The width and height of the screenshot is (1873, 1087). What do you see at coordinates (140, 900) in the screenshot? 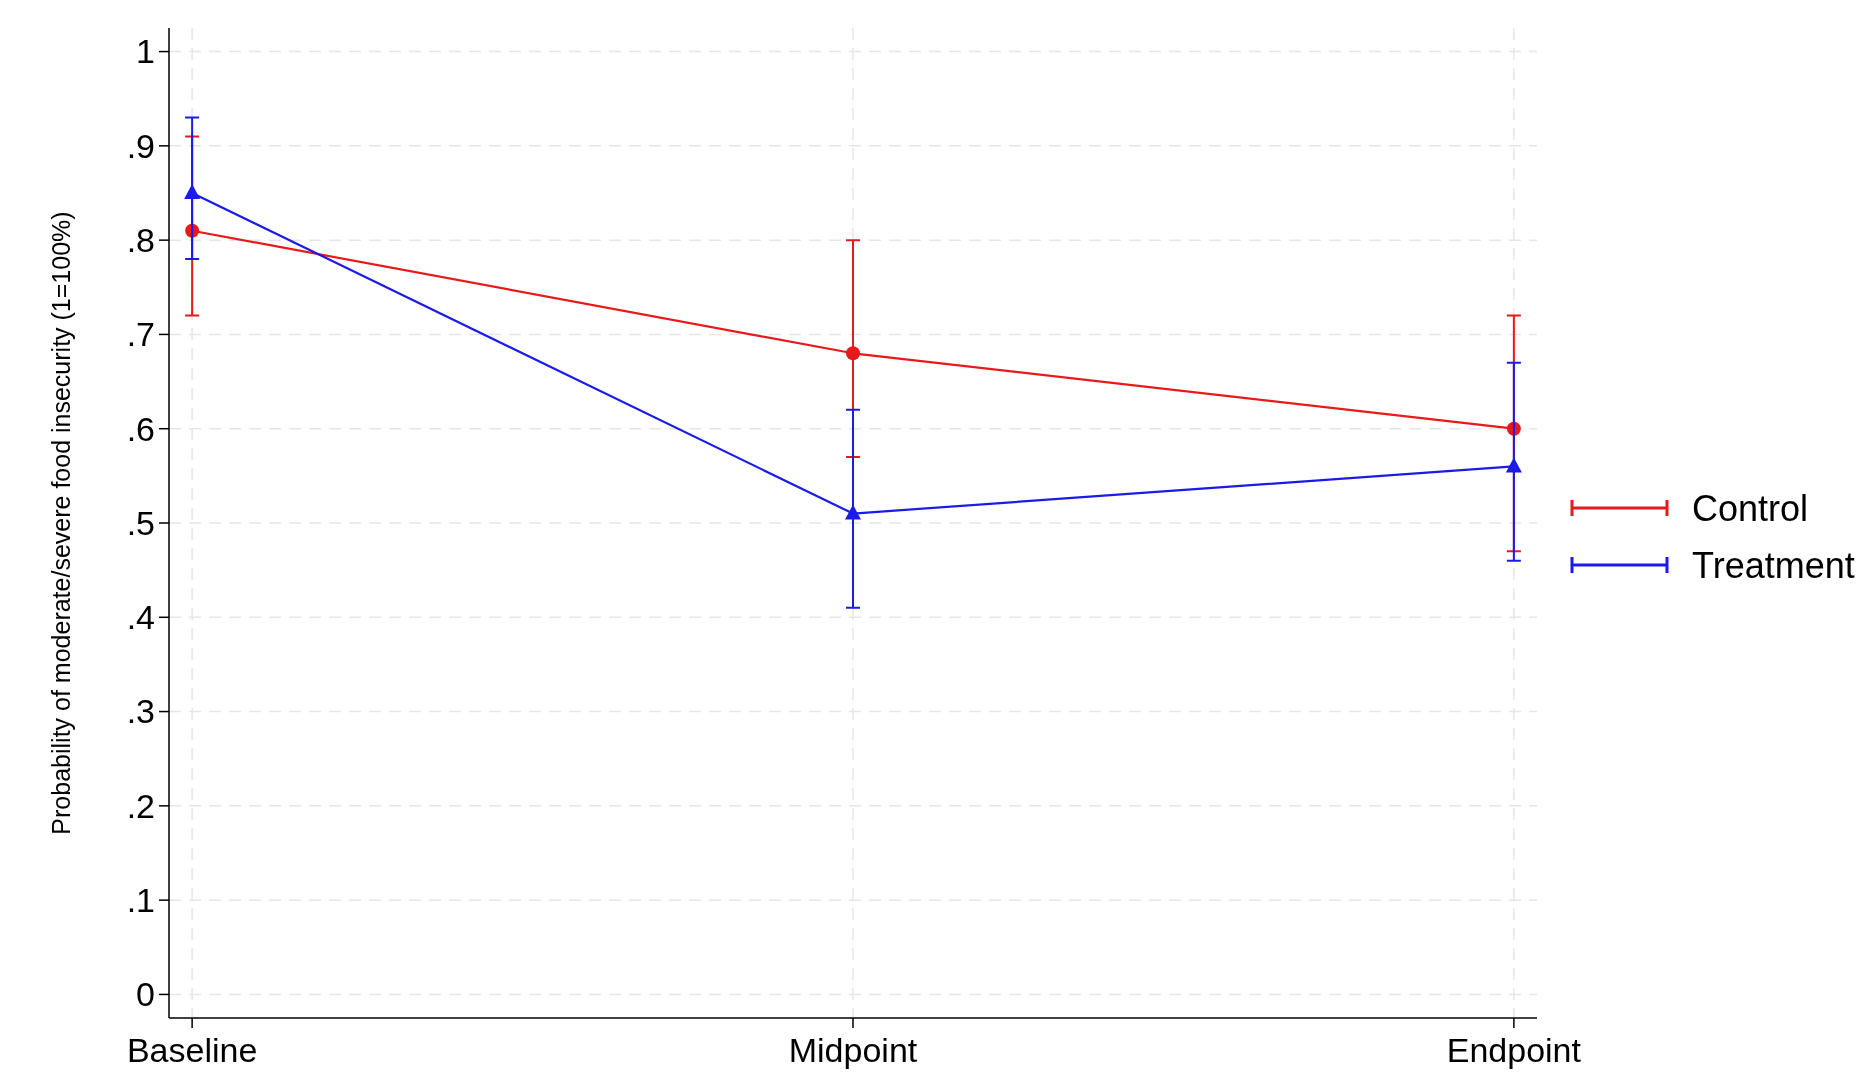
I see `y-tick-label: .1` at bounding box center [140, 900].